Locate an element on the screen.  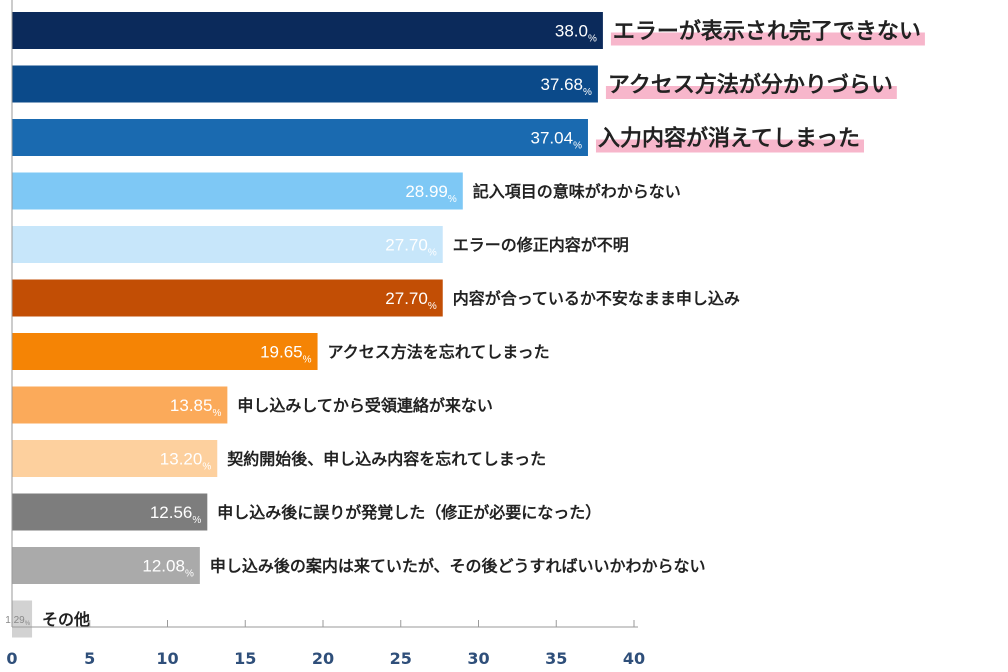
category-label: アクセス方法が分かりづらい is located at coordinates (750, 85).